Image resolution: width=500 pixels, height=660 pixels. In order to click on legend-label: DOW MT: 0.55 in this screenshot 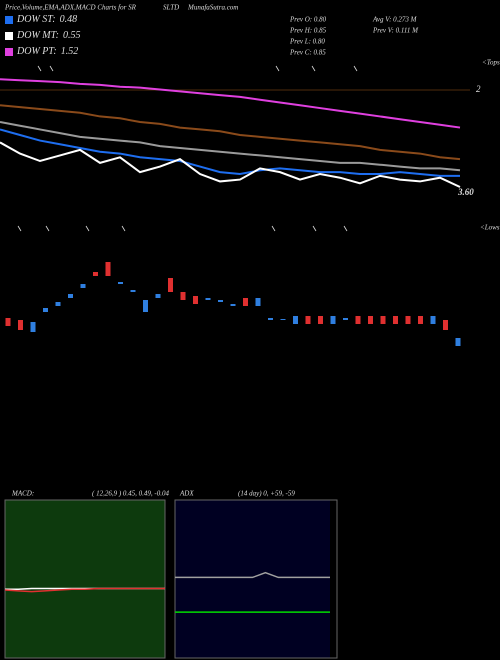, I will do `click(48, 35)`.